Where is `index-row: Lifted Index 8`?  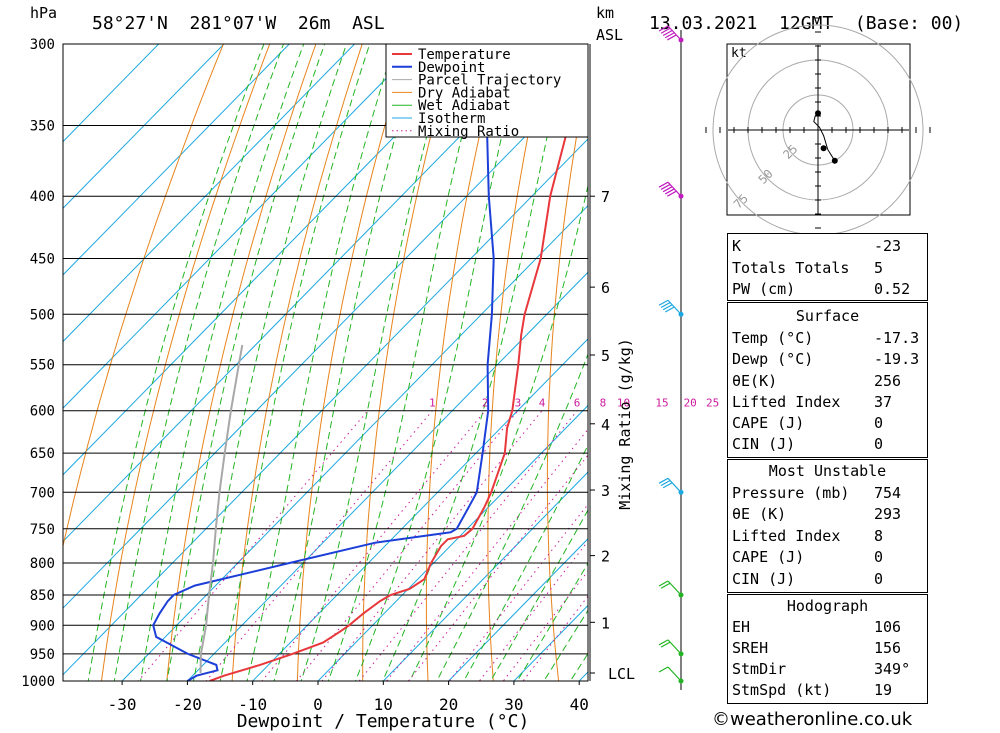
index-row: Lifted Index 8 is located at coordinates (827, 536).